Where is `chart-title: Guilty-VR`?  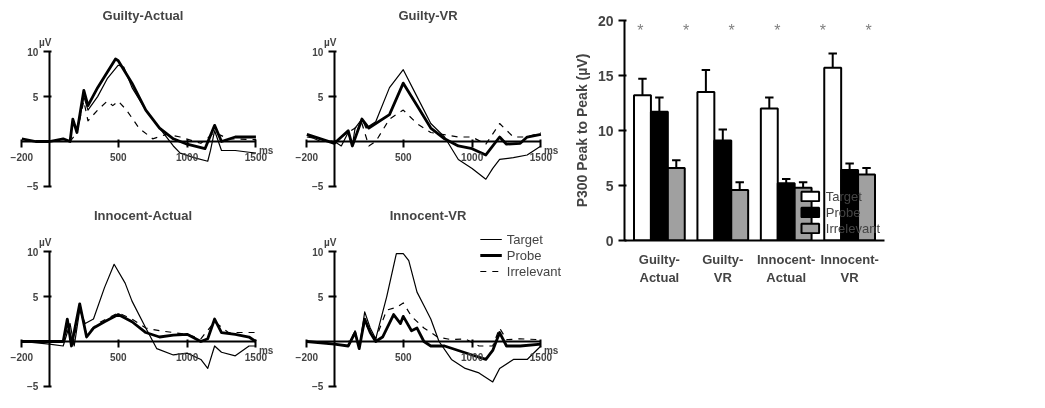 chart-title: Guilty-VR is located at coordinates (428, 15).